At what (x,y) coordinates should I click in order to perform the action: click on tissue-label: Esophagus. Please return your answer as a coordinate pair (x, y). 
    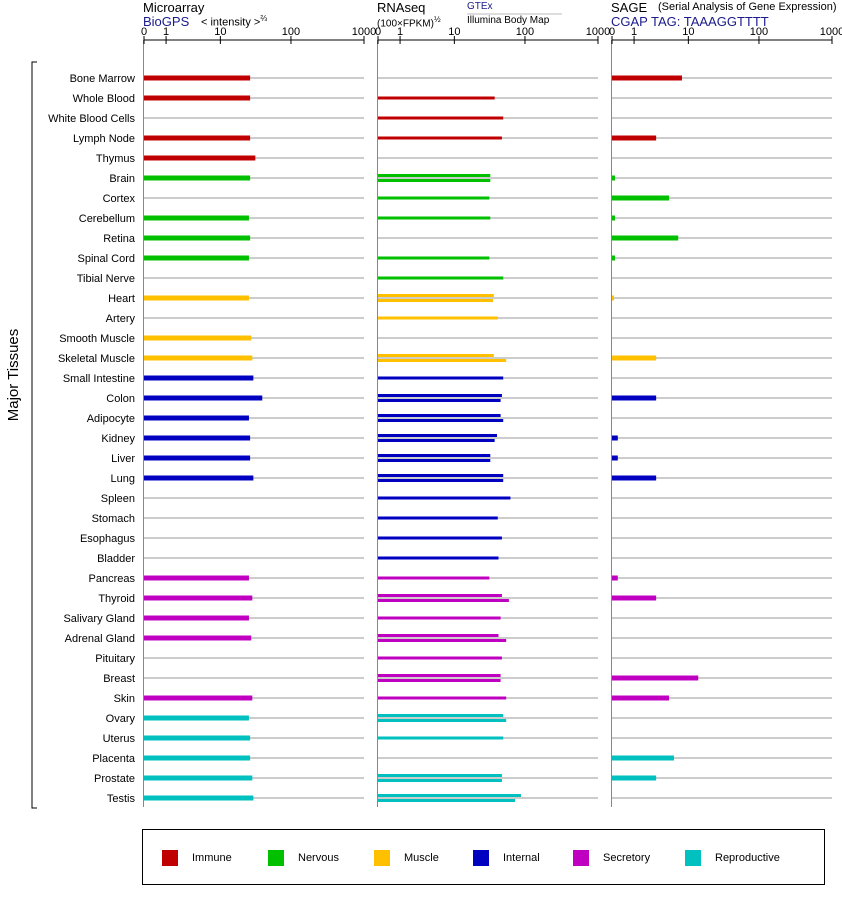
    Looking at the image, I should click on (108, 539).